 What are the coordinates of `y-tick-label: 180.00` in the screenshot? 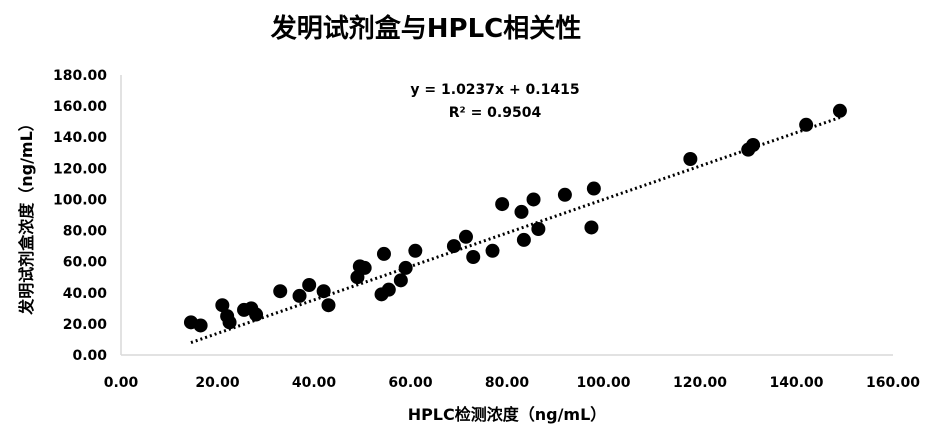 It's located at (80, 76).